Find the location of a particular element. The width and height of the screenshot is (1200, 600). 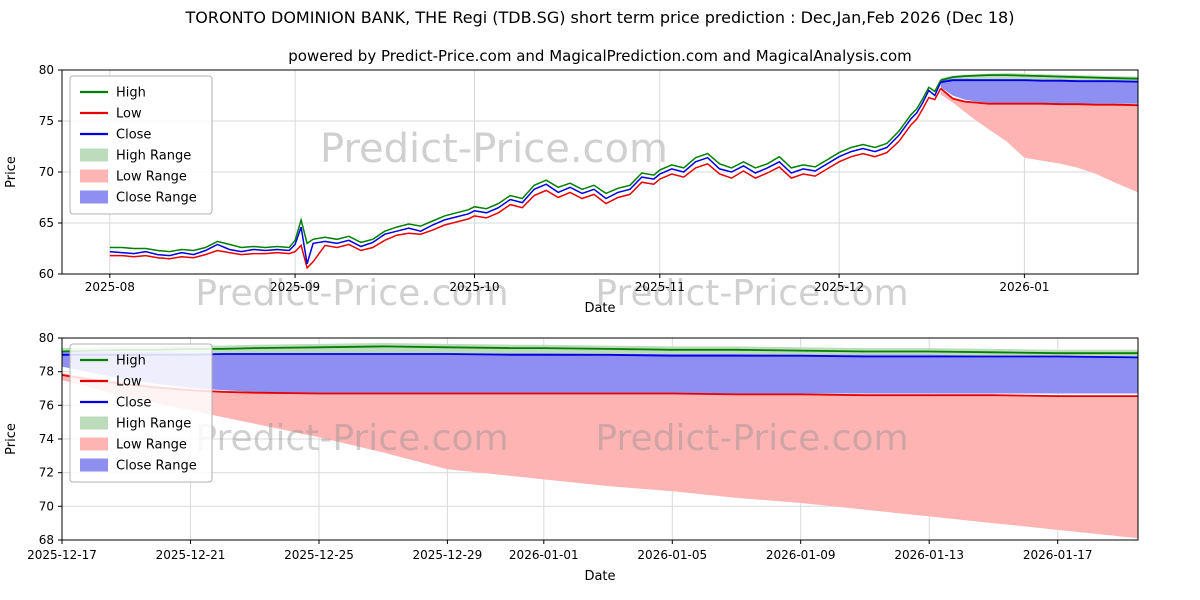

x-tick-label: 2025-08 is located at coordinates (110, 287).